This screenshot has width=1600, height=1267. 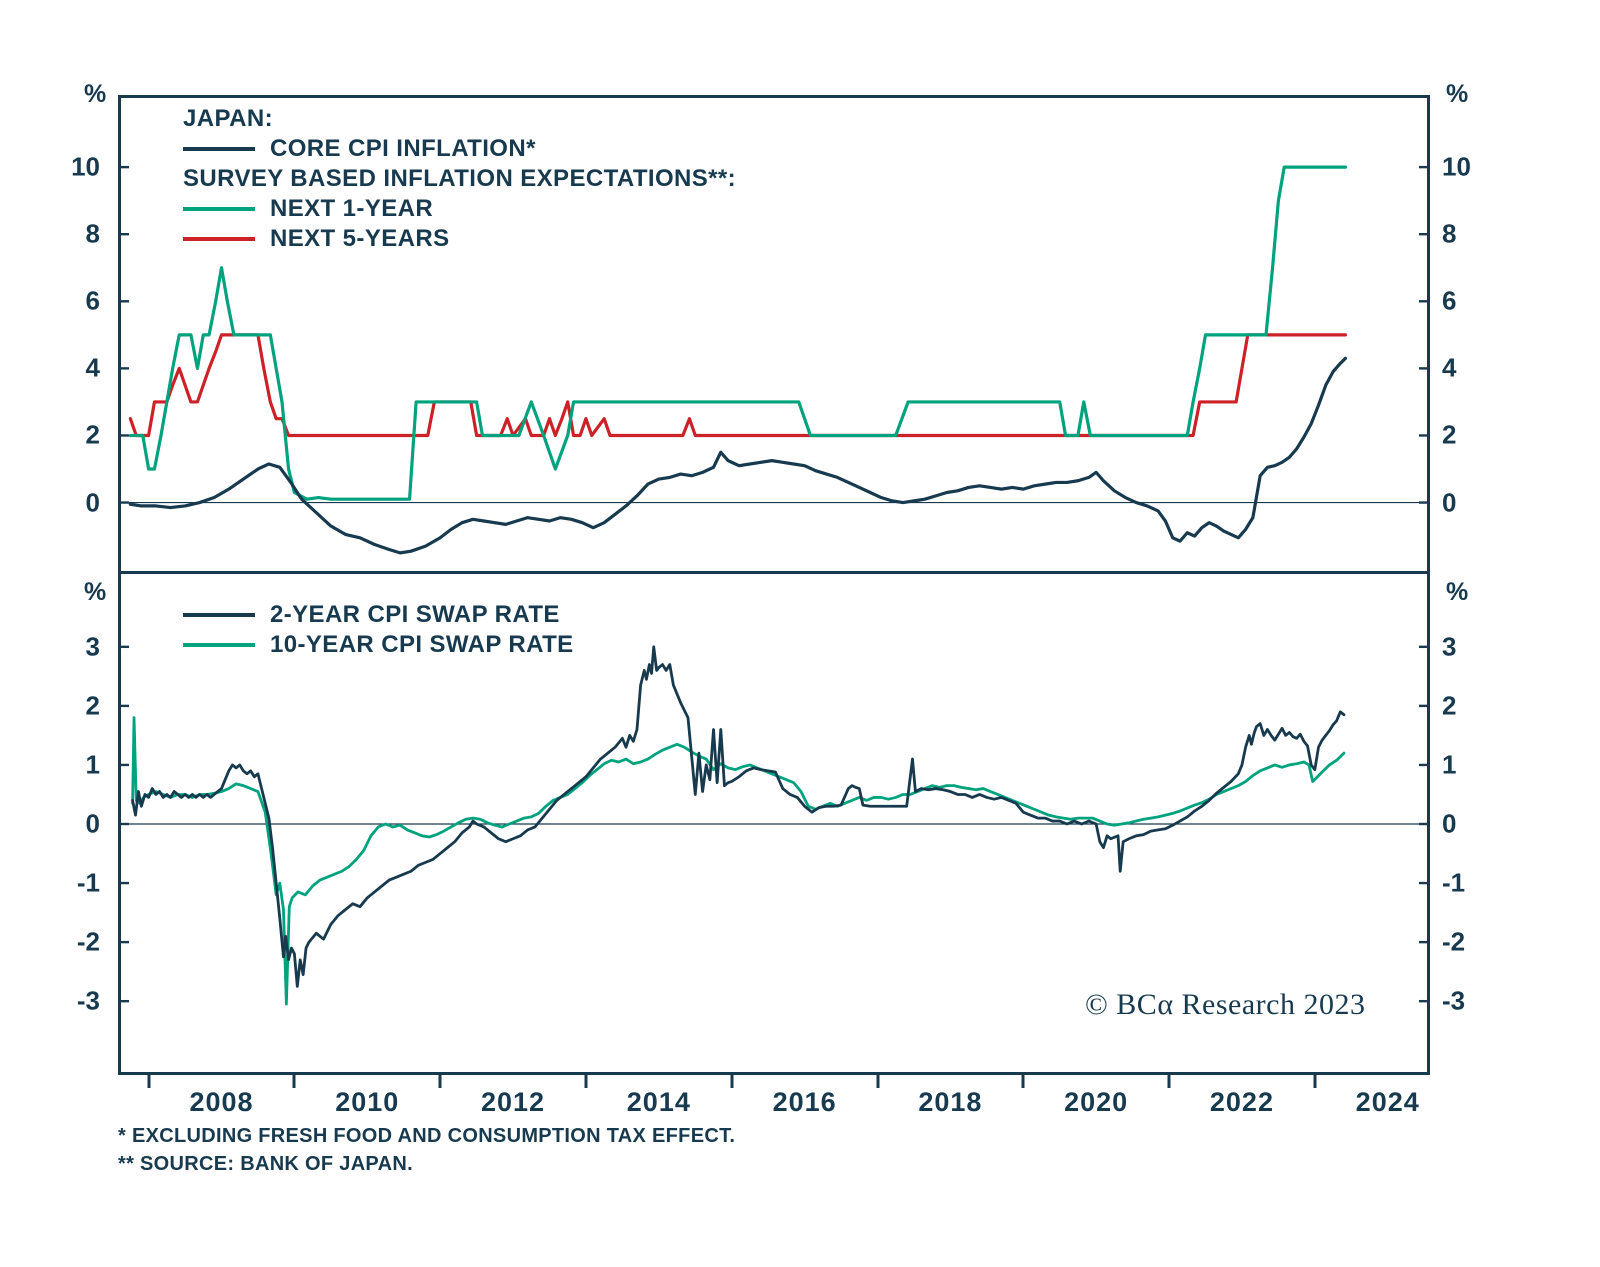 I want to click on core-cpi-line-swatch, so click(x=219, y=149).